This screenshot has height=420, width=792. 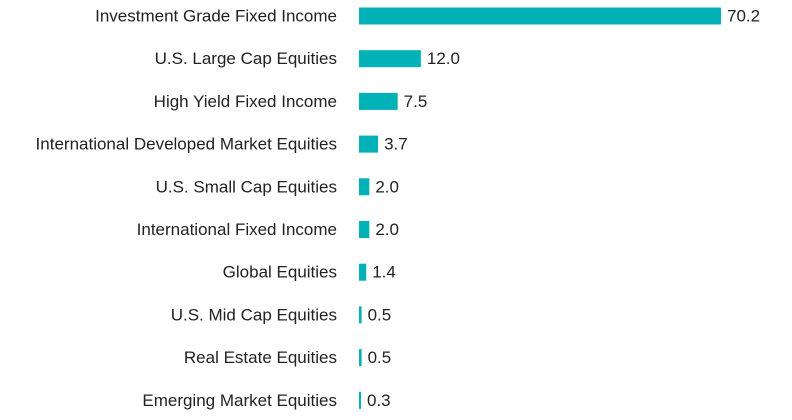 I want to click on value-label: 3.7, so click(x=396, y=144).